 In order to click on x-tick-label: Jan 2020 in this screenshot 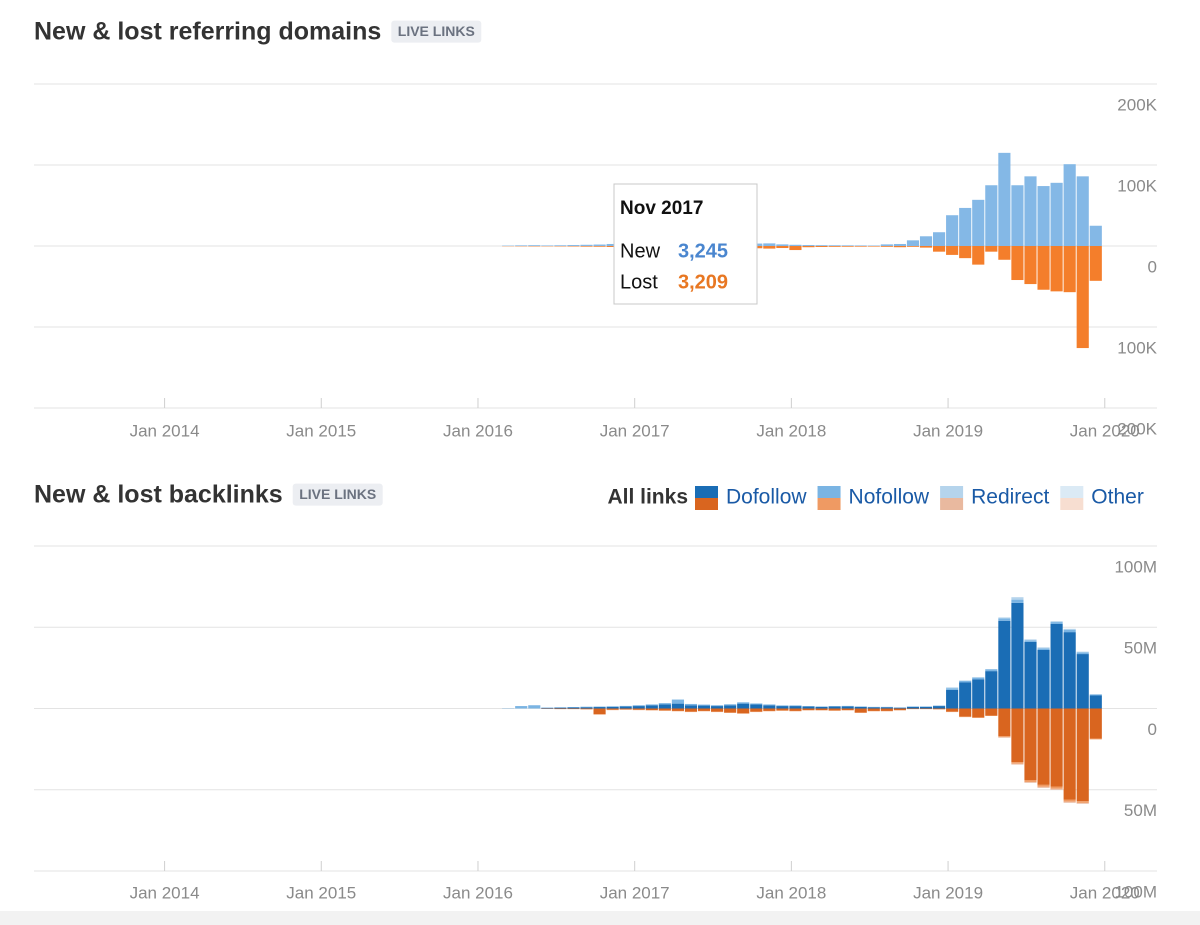, I will do `click(1105, 892)`.